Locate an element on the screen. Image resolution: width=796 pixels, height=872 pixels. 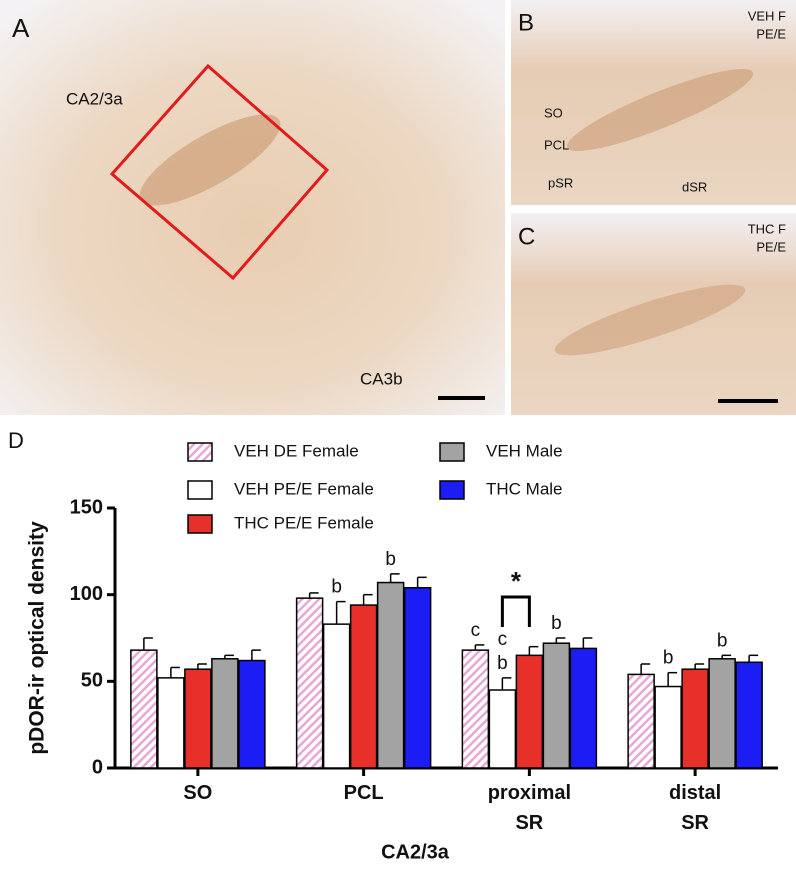
x-tick-label-line: distal is located at coordinates (695, 793).